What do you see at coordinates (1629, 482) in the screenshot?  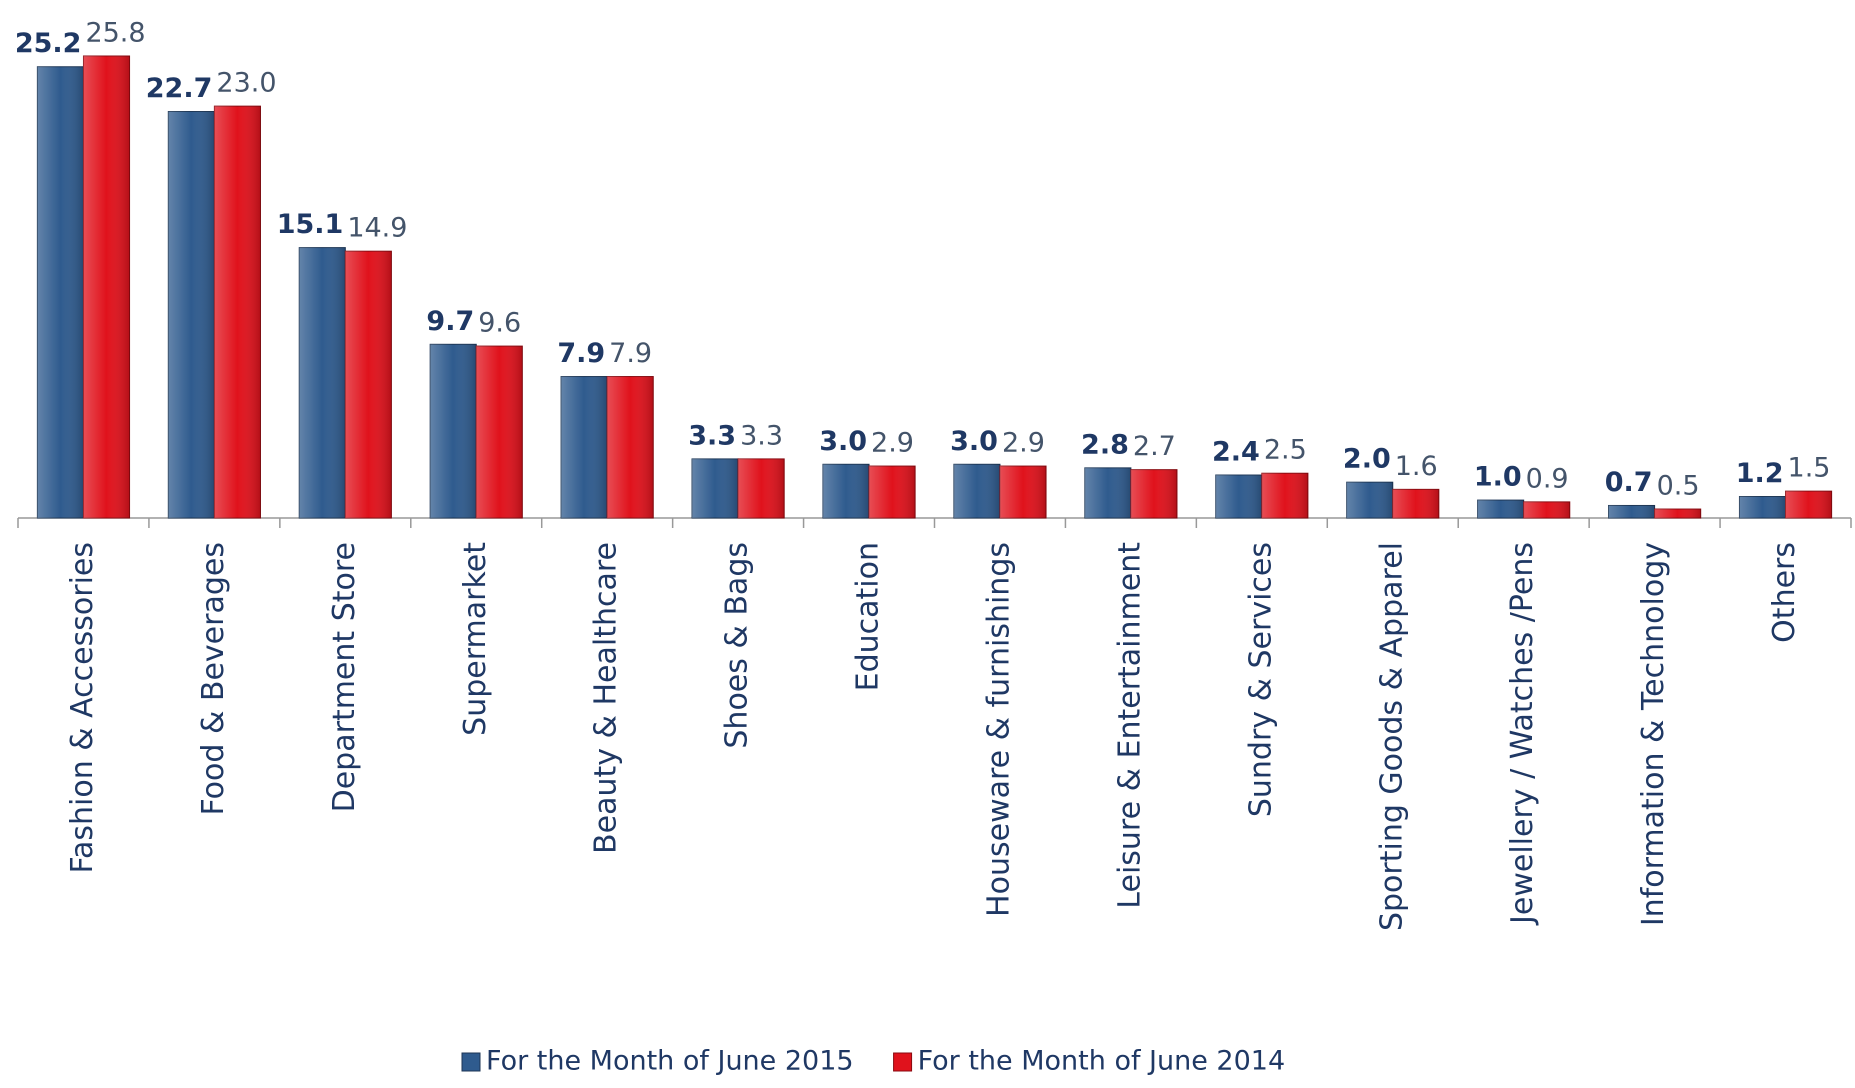 I see `data-label: 0.7` at bounding box center [1629, 482].